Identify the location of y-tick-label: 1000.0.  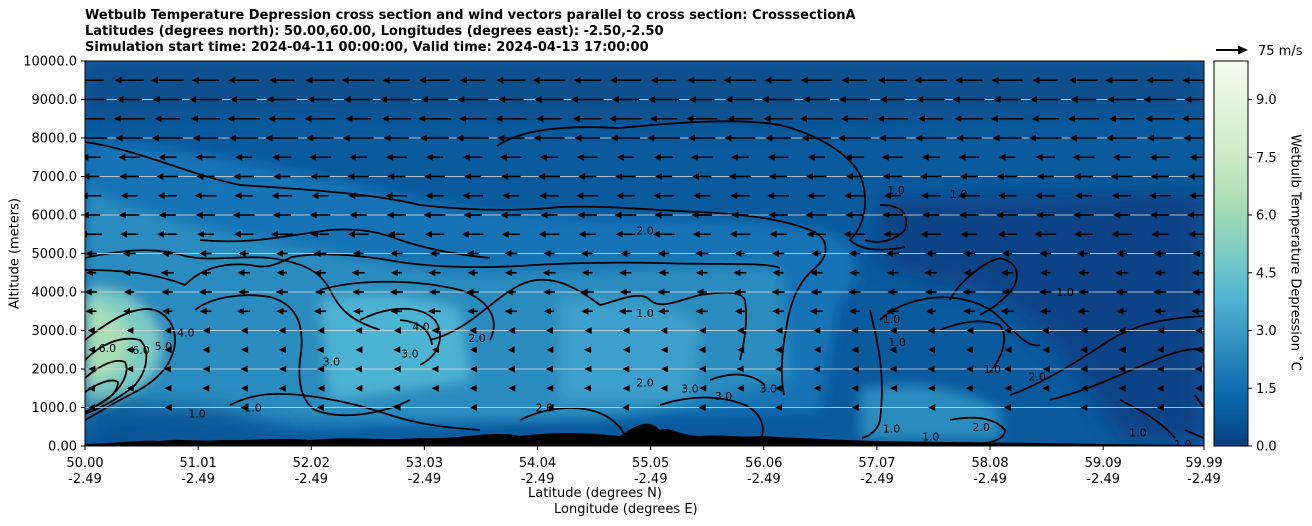
(55, 408).